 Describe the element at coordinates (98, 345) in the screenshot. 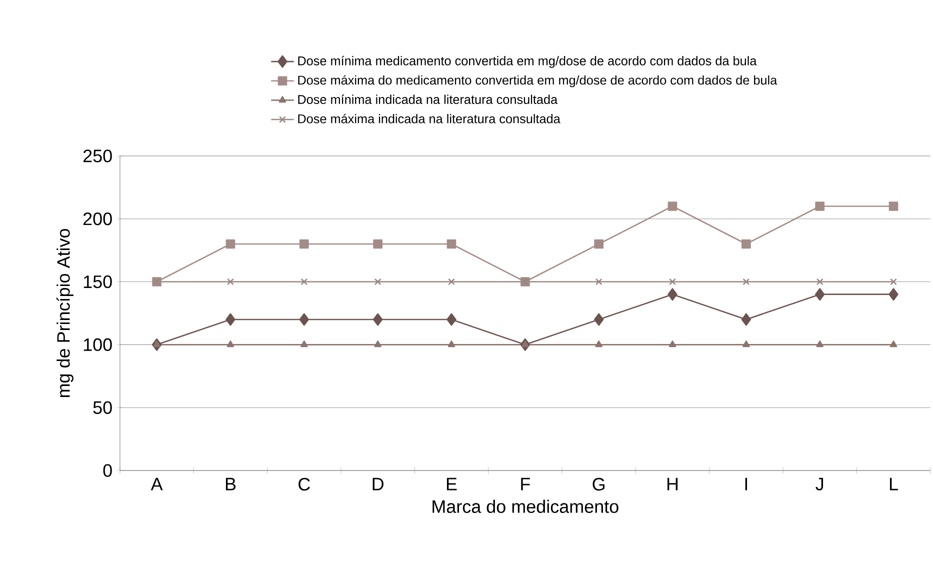

I see `y-tick-label: 100` at that location.